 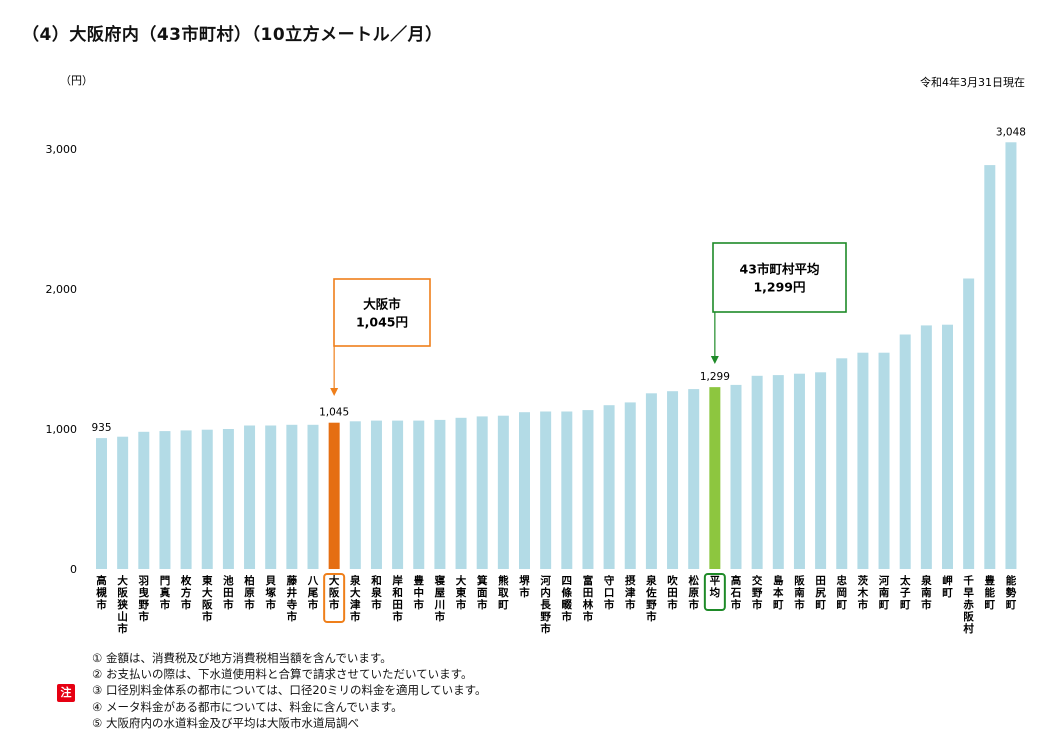 What do you see at coordinates (419, 494) in the screenshot?
I see `bar-豊中市` at bounding box center [419, 494].